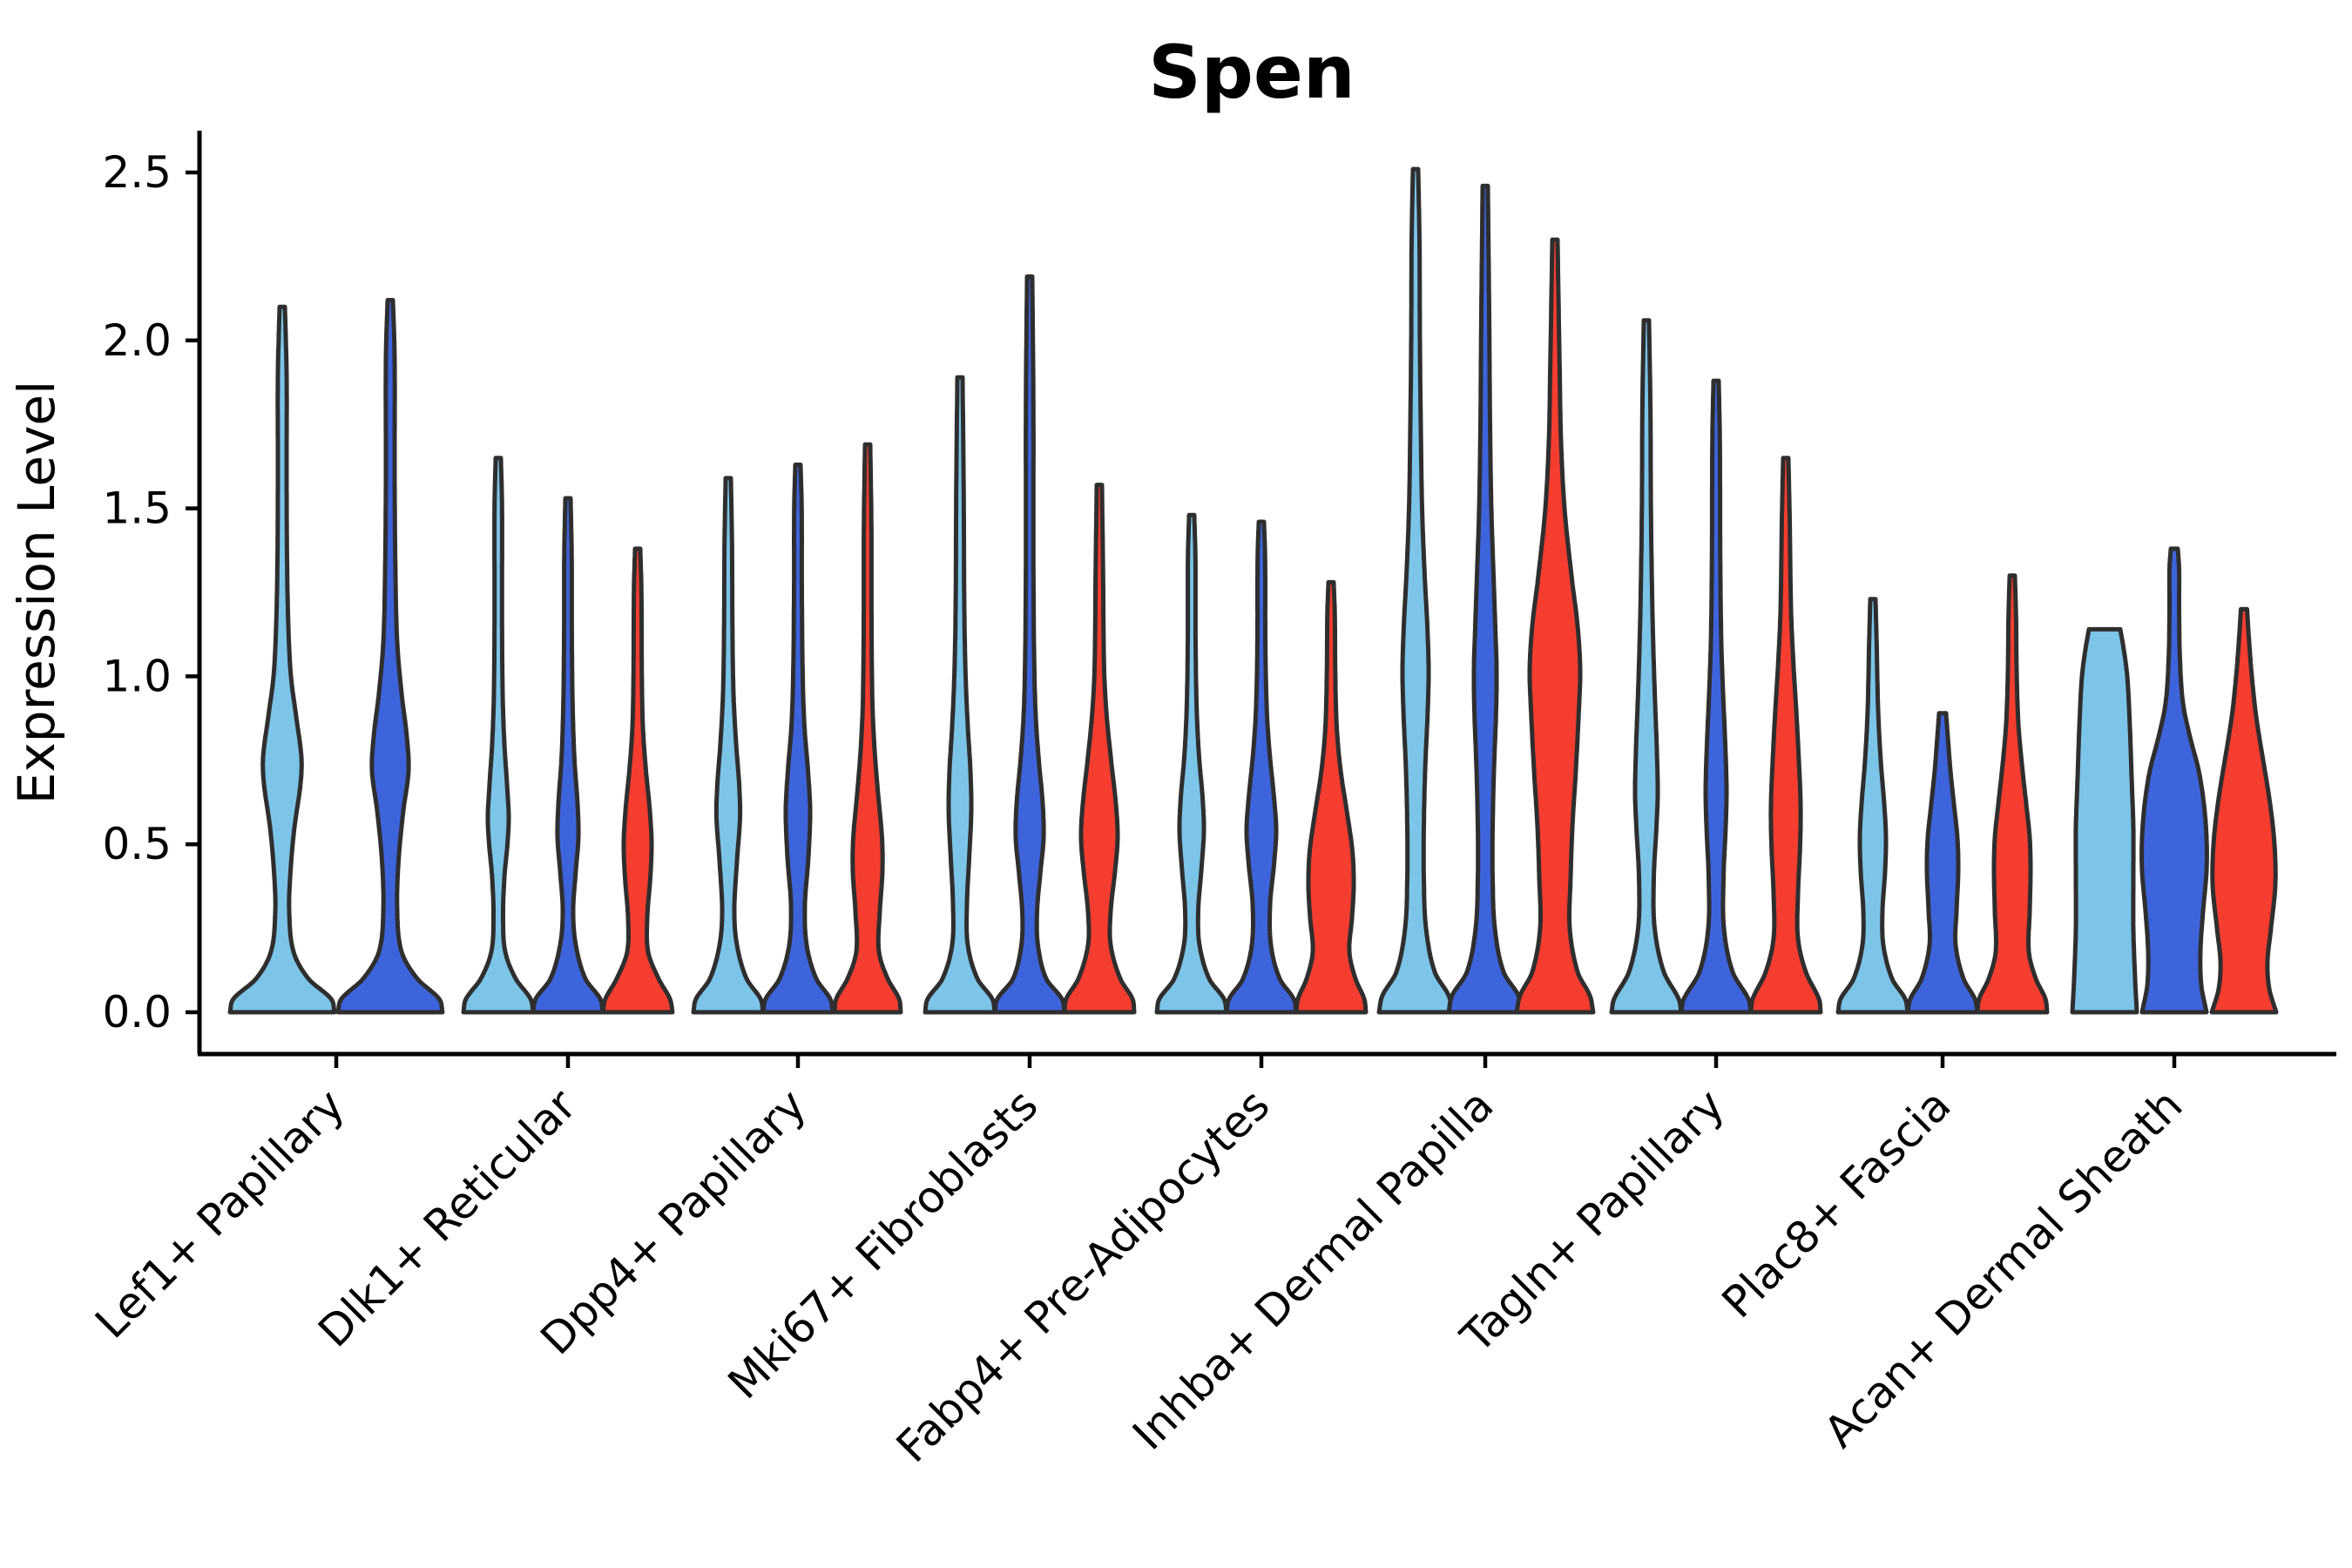  What do you see at coordinates (1872, 806) in the screenshot?
I see `violin-8-light_blue` at bounding box center [1872, 806].